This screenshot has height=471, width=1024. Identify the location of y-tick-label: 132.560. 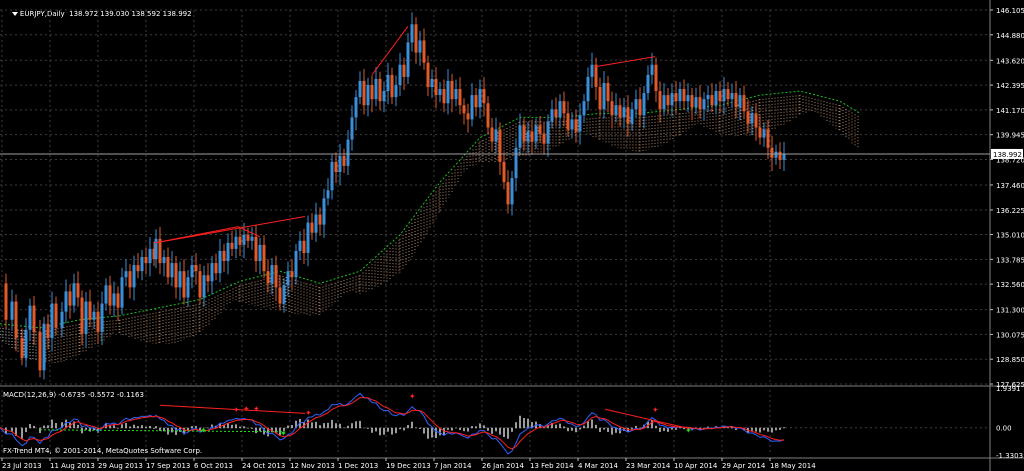
(1010, 285).